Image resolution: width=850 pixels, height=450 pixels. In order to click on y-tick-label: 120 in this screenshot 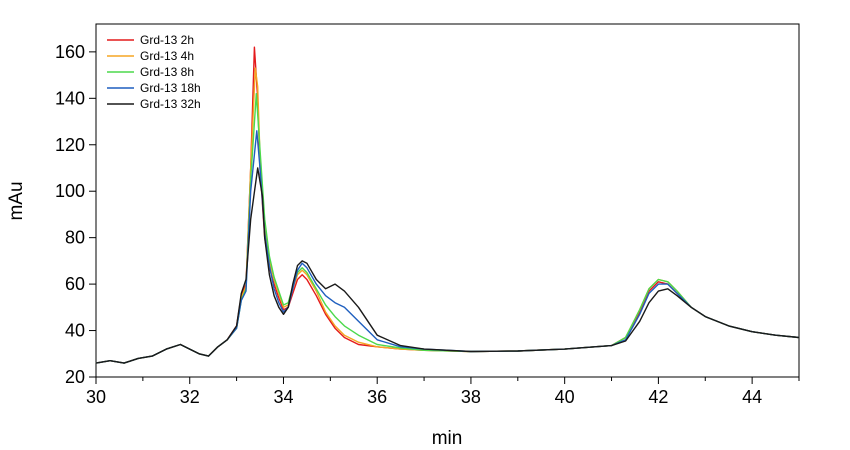, I will do `click(70, 145)`.